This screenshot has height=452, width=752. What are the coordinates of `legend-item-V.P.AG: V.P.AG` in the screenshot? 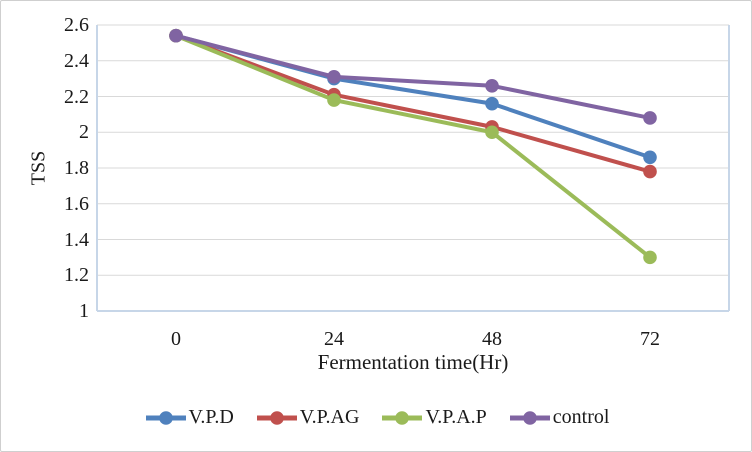 It's located at (308, 417).